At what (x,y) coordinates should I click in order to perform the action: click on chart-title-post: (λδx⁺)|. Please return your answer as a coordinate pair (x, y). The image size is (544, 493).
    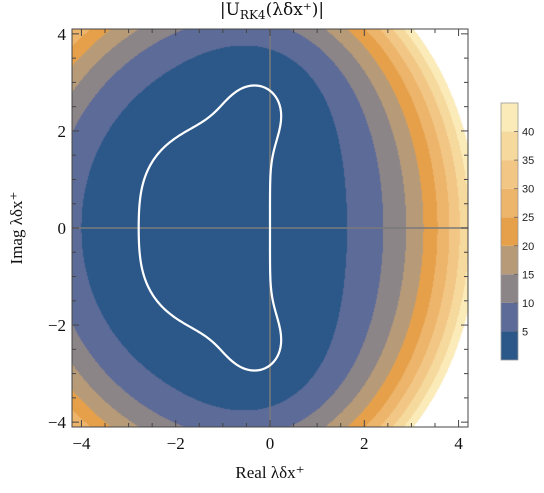
    Looking at the image, I should click on (295, 10).